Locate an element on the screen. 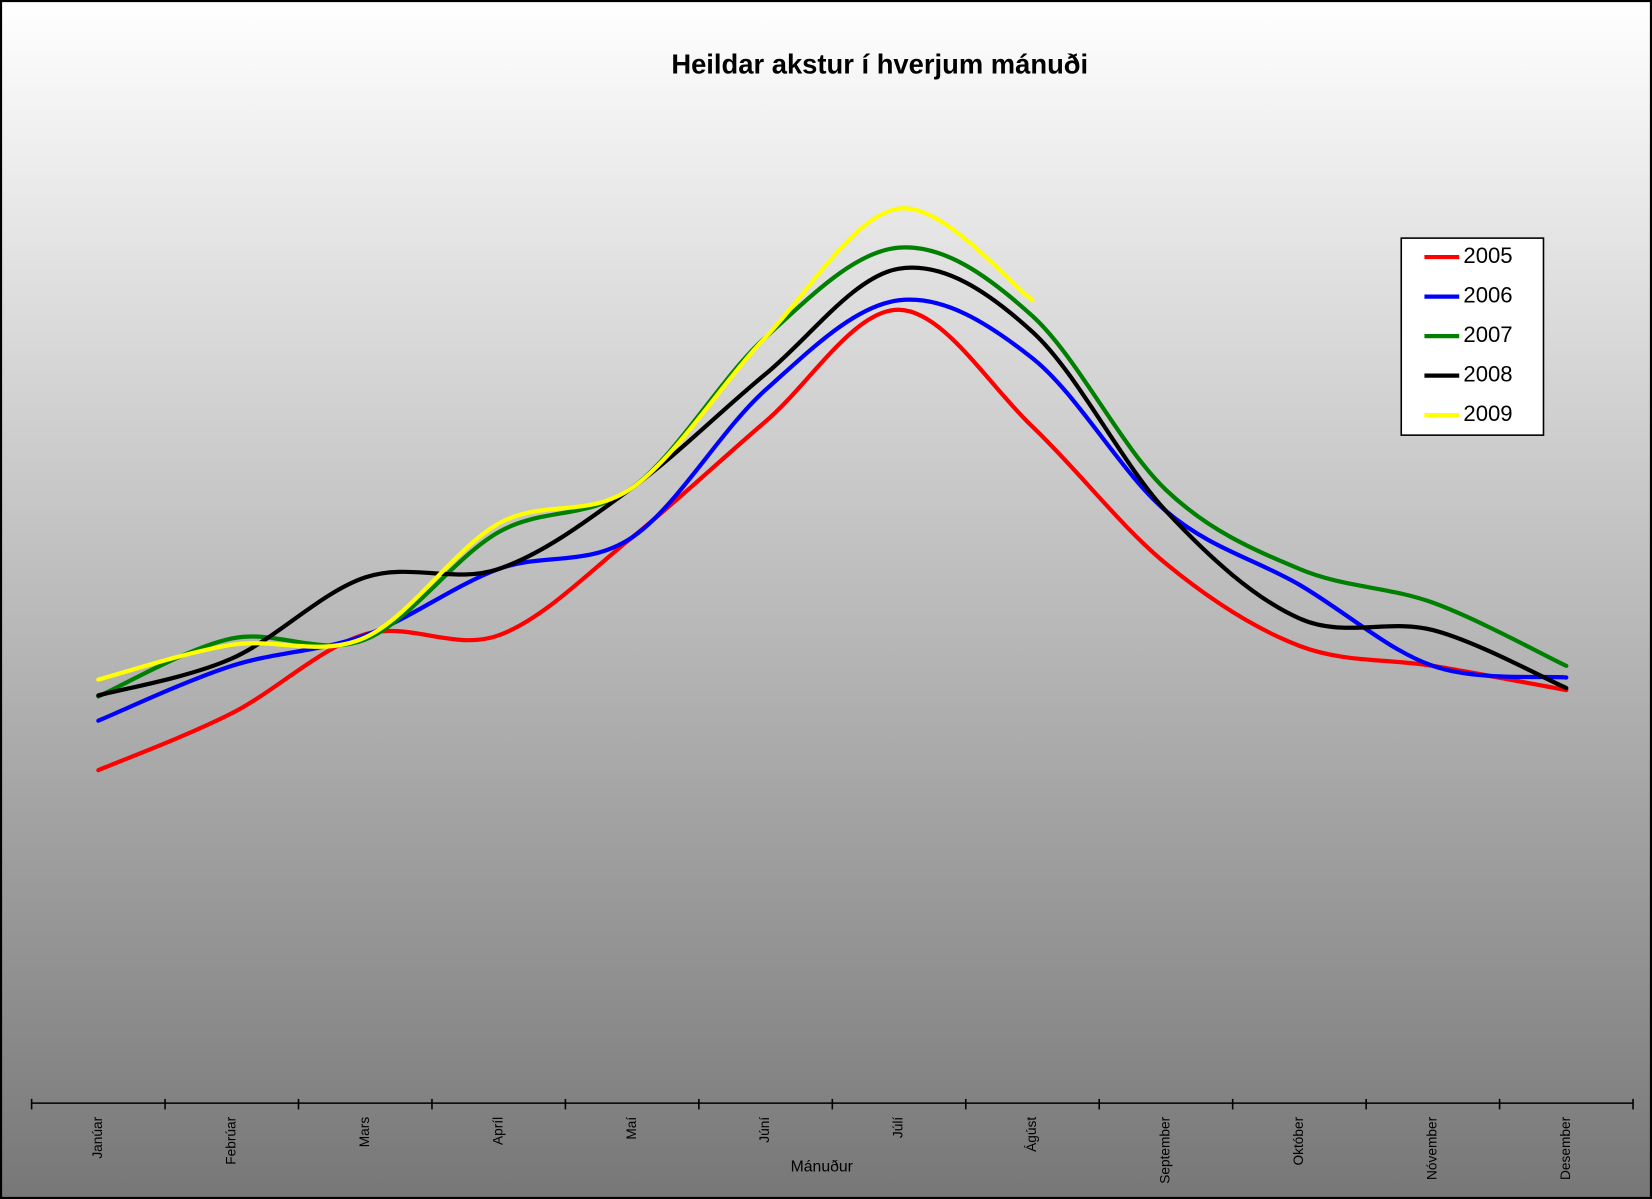 Image resolution: width=1652 pixels, height=1199 pixels. x-tick-label: Desember is located at coordinates (1565, 1148).